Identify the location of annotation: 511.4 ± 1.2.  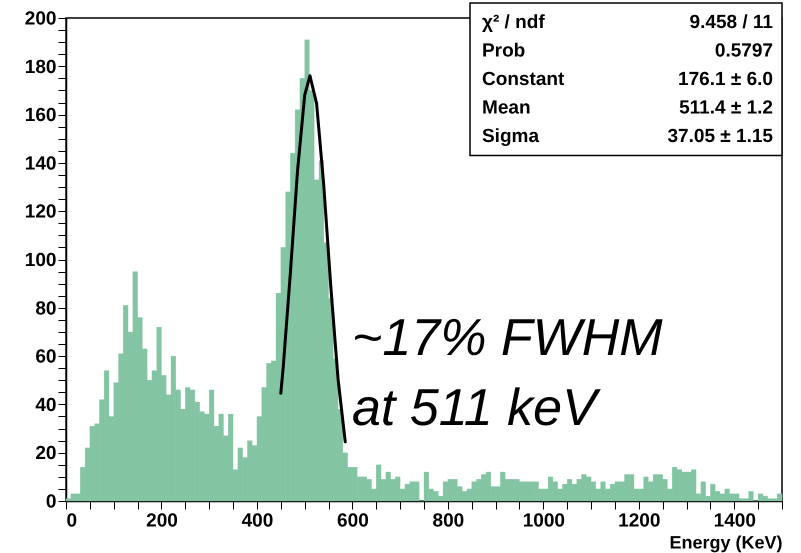
(726, 108).